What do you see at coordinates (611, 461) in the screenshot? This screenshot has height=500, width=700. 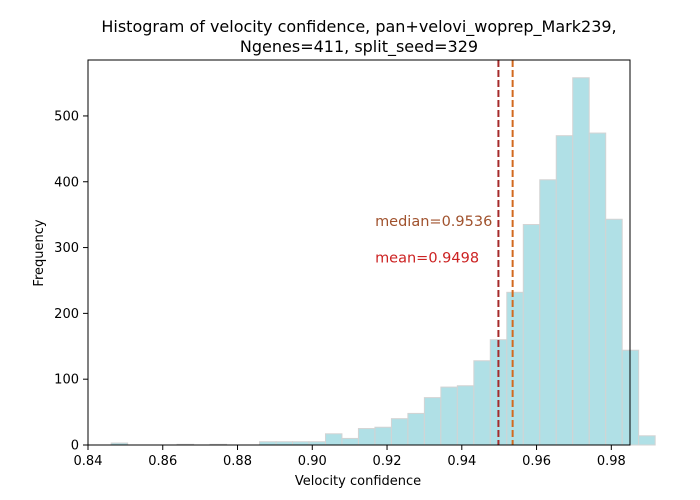 I see `x-tick-label: 0.98` at bounding box center [611, 461].